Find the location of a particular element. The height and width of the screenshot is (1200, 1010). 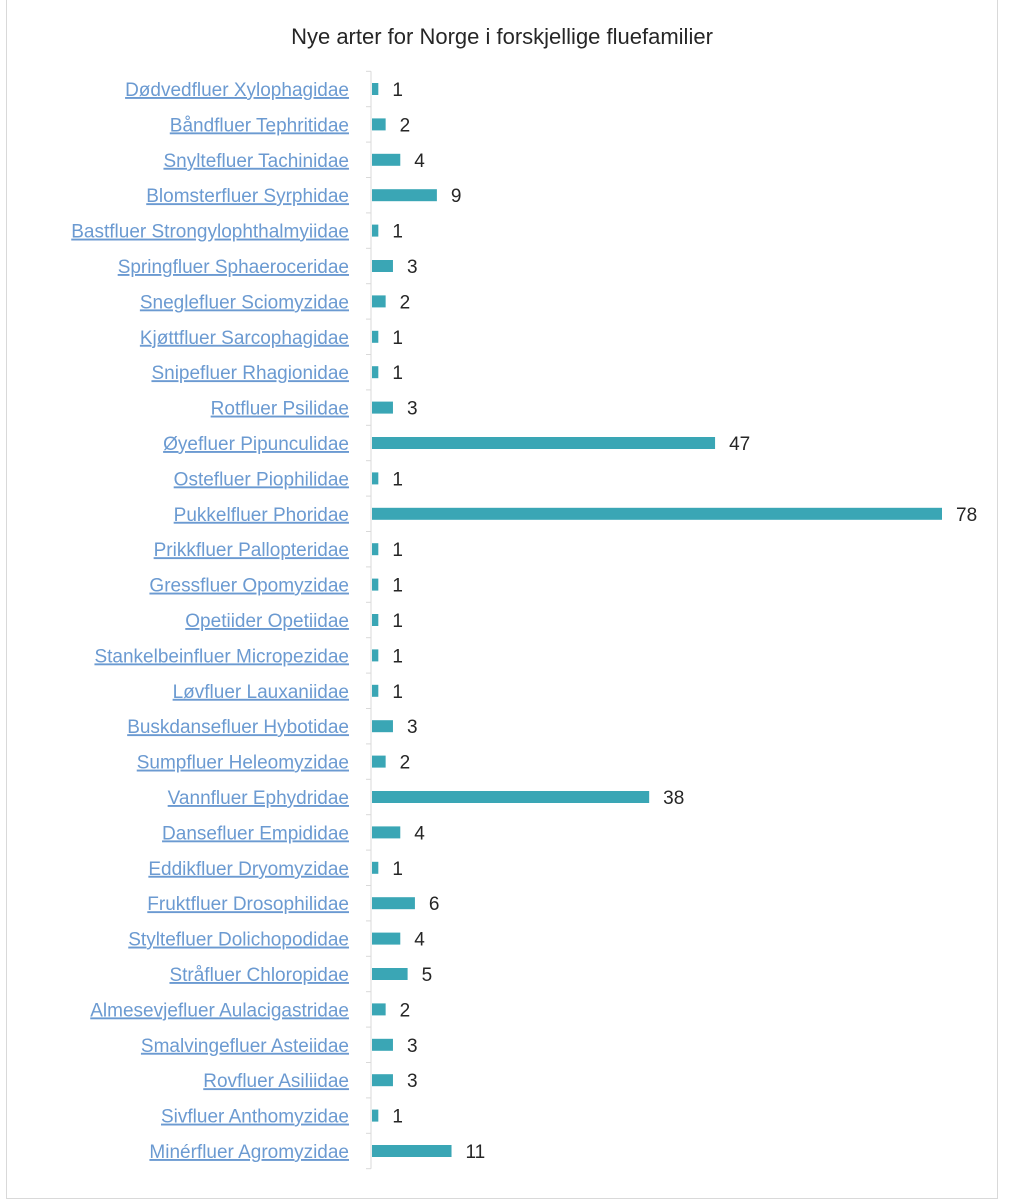

category-label: Minérfluer Agromyzidae is located at coordinates (249, 1152).